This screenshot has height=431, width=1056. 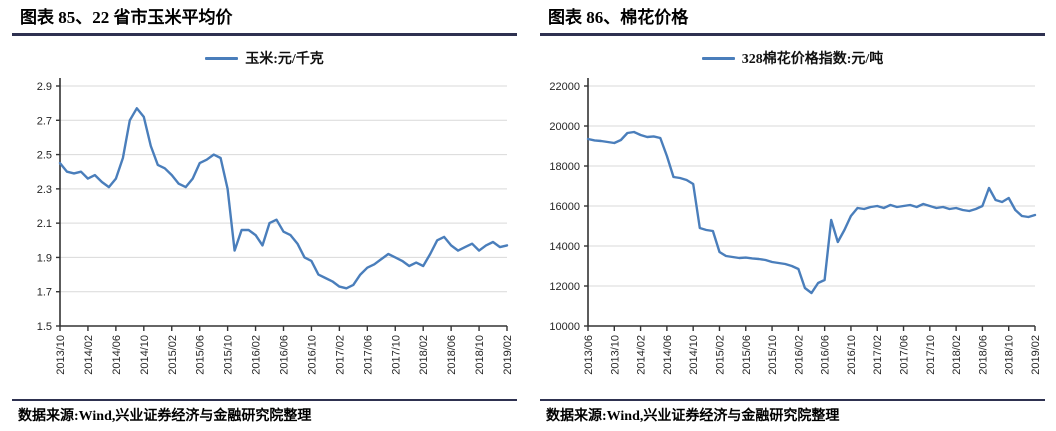 What do you see at coordinates (126, 17) in the screenshot?
I see `corn-chart-title: 图表 85、22 省市玉米平均价` at bounding box center [126, 17].